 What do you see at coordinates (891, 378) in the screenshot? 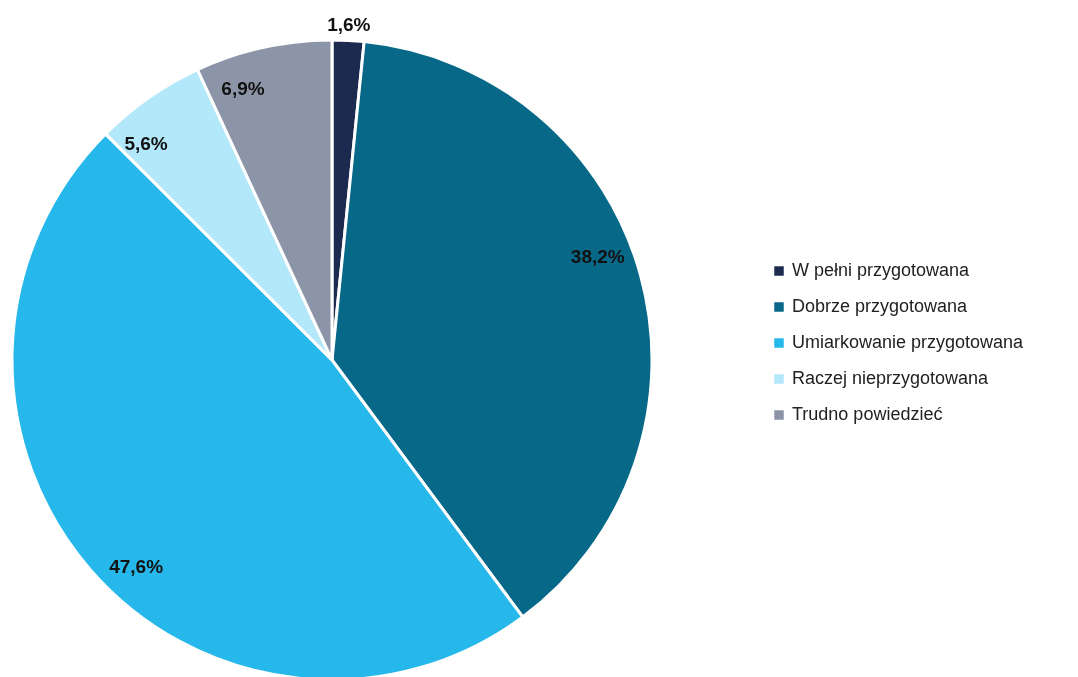
I see `legend-label: Raczej nieprzygotowana` at bounding box center [891, 378].